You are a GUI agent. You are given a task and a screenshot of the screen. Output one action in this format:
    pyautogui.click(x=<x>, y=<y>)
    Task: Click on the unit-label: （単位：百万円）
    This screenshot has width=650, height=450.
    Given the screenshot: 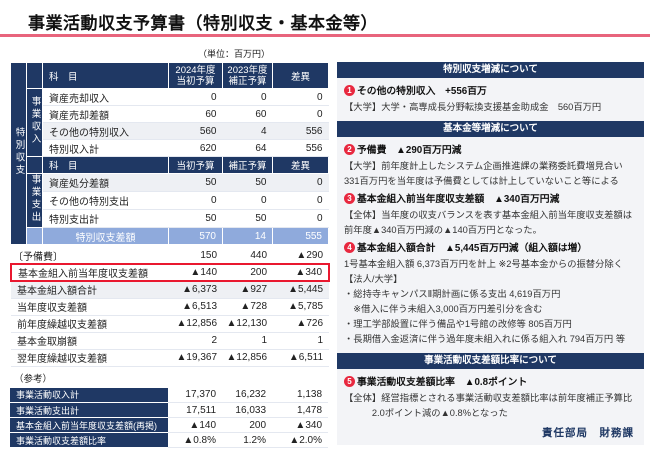 What is the action you would take?
    pyautogui.click(x=234, y=54)
    